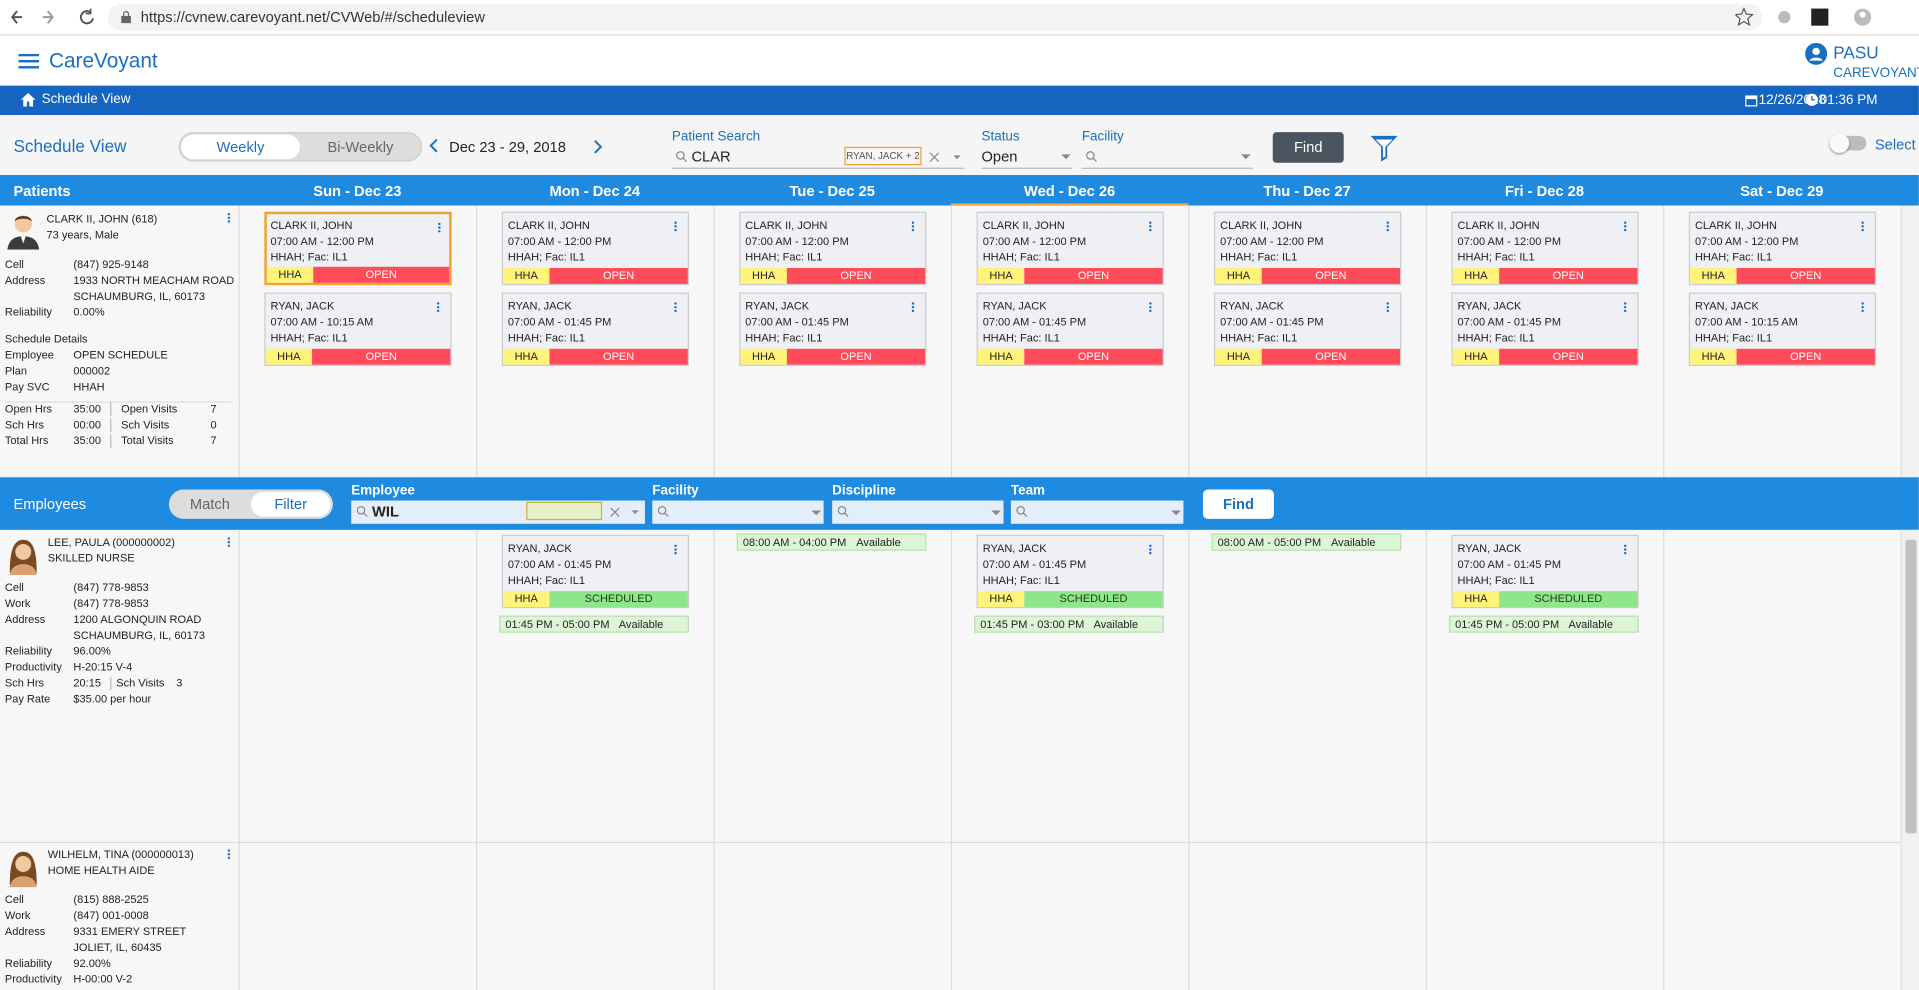  Describe the element at coordinates (1306, 542) in the screenshot. I see `availability-slot: 08:00 AM - 05:00 PM Available` at that location.